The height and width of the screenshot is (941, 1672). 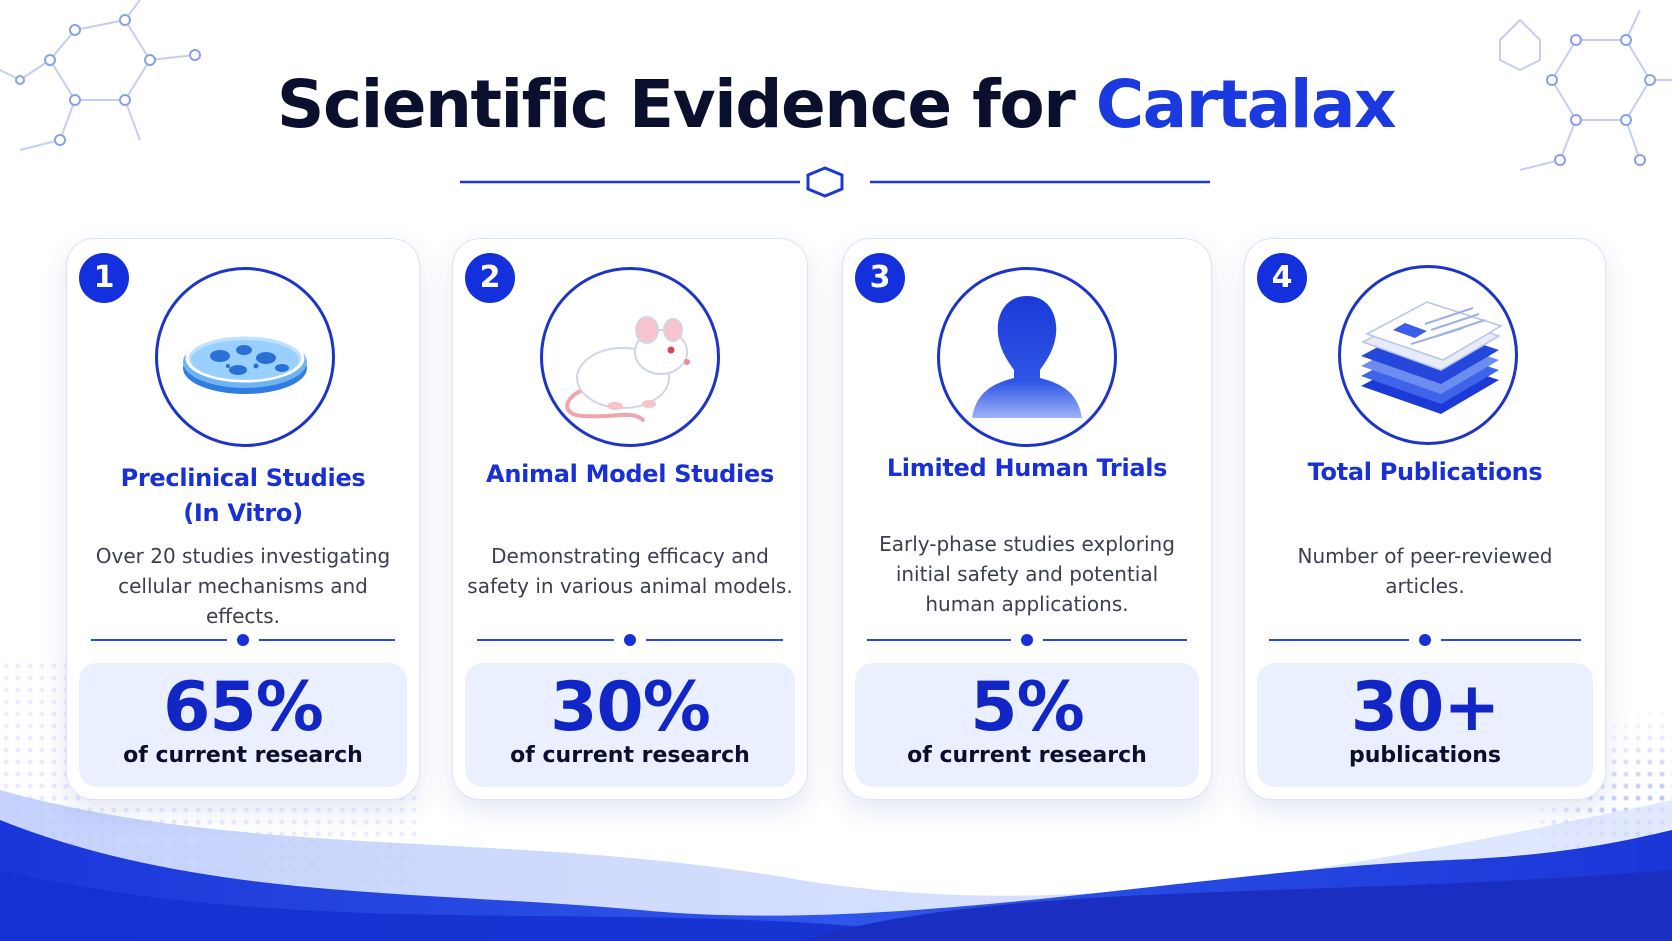 I want to click on molecule-decoration-right, so click(x=1585, y=90).